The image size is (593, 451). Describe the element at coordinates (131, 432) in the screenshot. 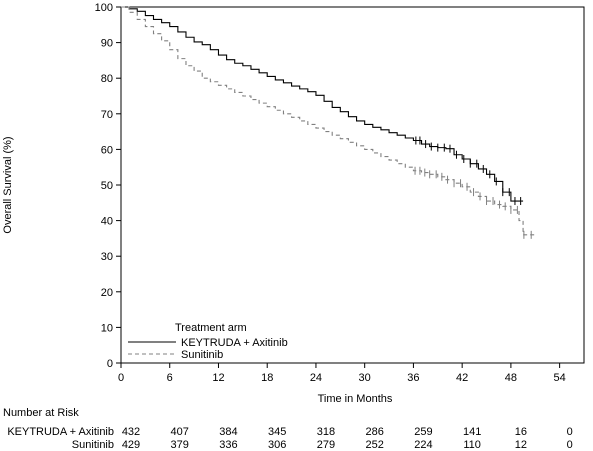

I see `risk-value: 432` at that location.